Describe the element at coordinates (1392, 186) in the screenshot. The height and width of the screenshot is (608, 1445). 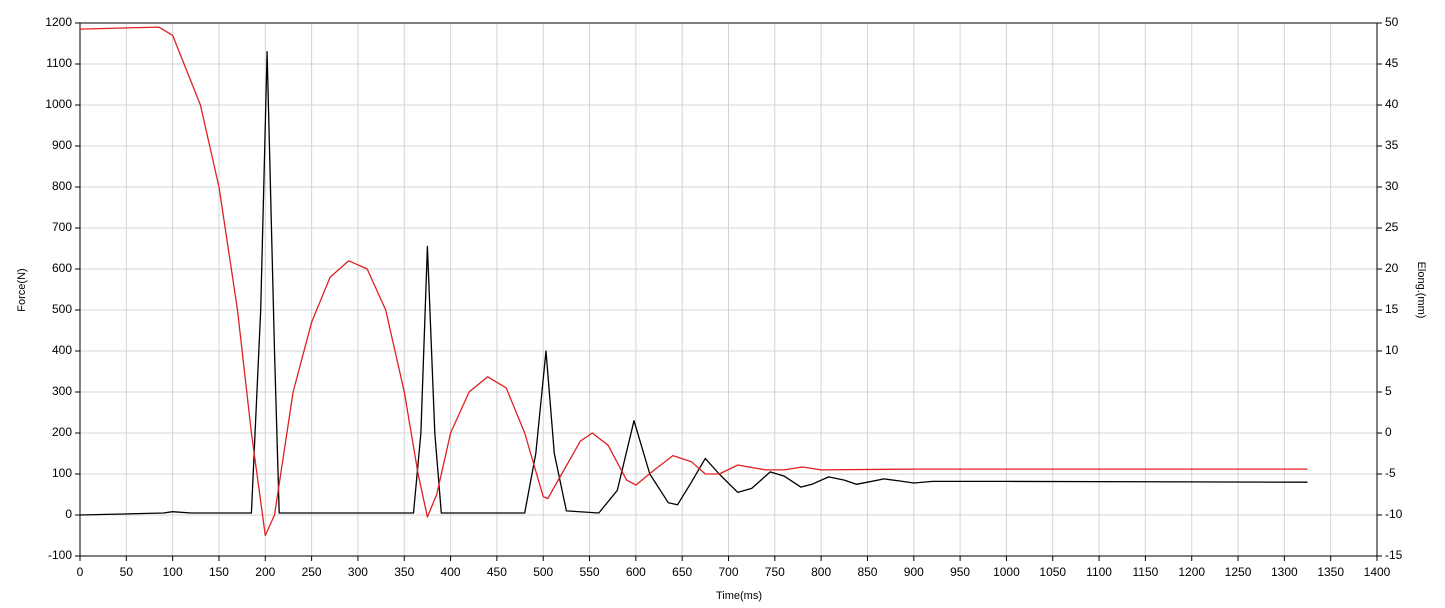
I see `y2-tick-label: 30` at that location.